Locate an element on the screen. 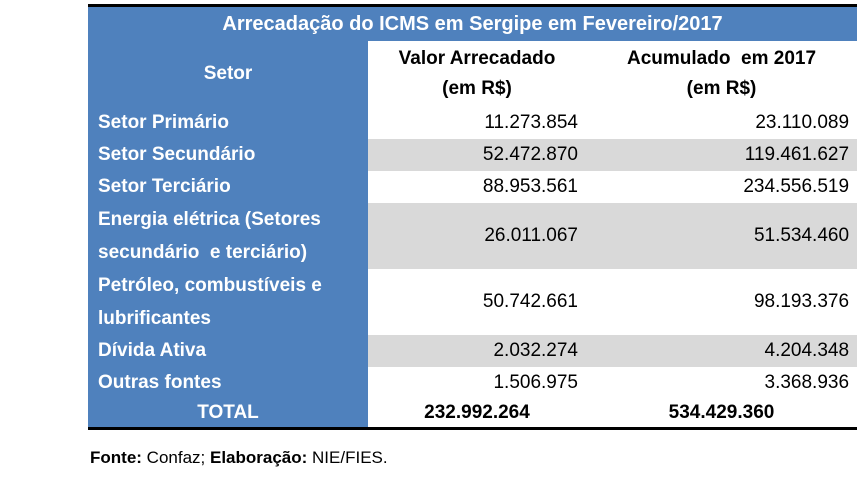  header-setor: Setor is located at coordinates (228, 74).